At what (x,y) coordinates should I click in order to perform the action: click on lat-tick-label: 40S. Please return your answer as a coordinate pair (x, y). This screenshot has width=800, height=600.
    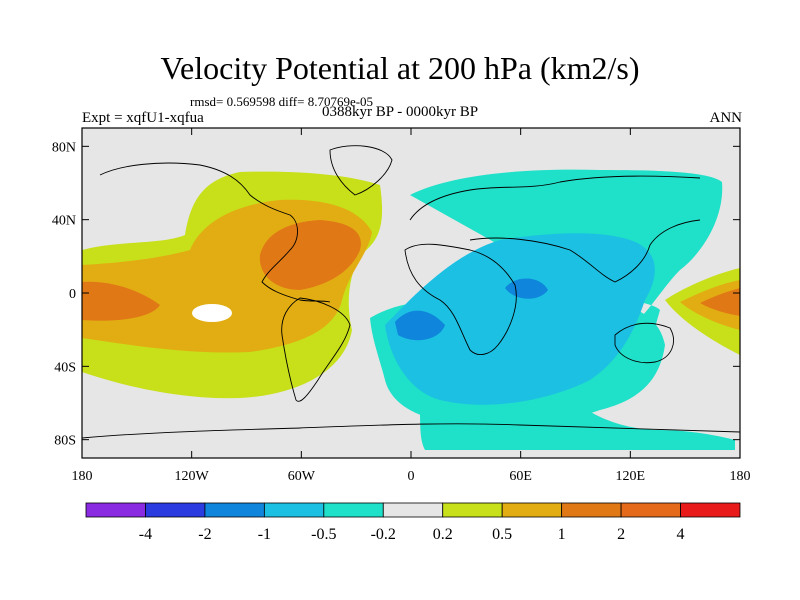
    Looking at the image, I should click on (65, 367).